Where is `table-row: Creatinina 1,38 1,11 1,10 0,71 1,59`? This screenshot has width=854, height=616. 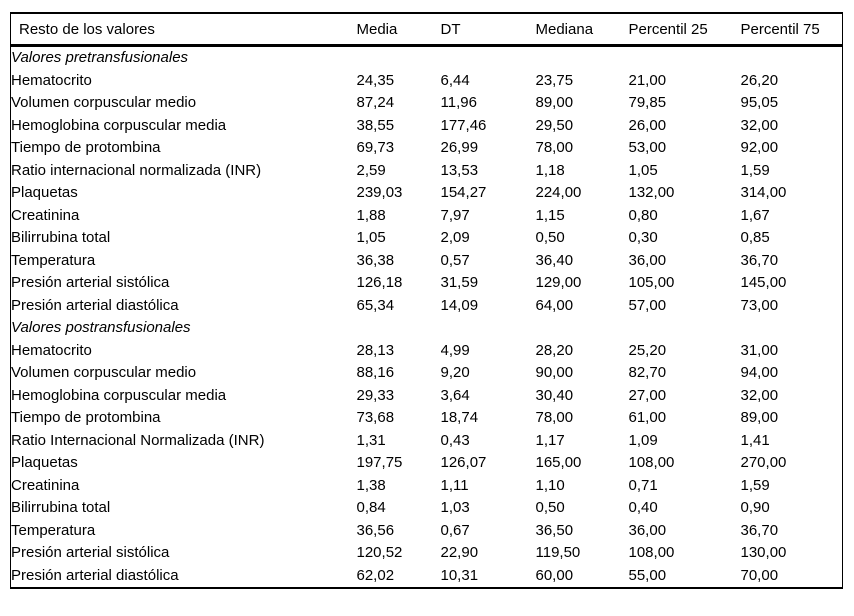
table-row: Creatinina 1,38 1,11 1,10 0,71 1,59 is located at coordinates (427, 486).